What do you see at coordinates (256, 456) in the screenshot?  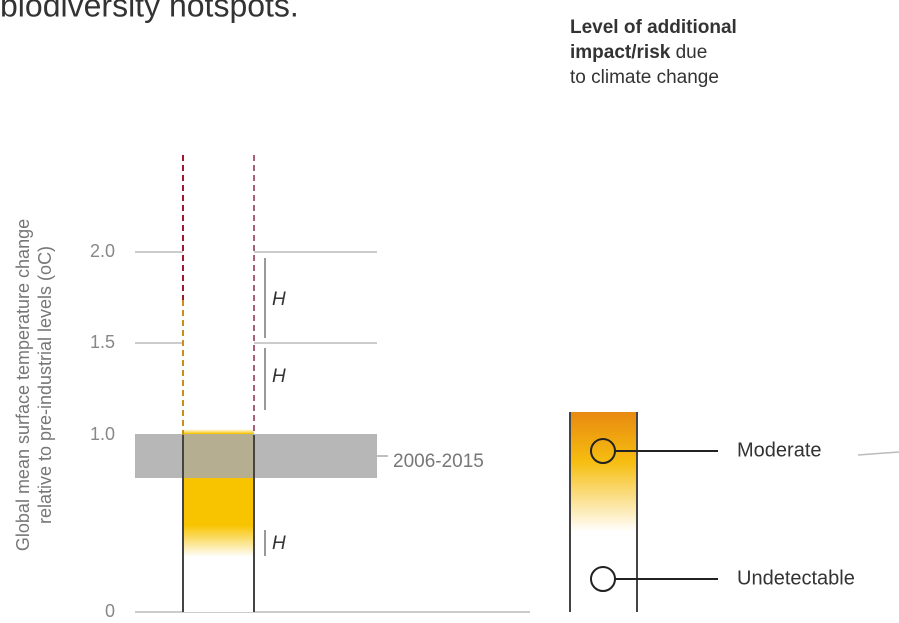 I see `period-band` at bounding box center [256, 456].